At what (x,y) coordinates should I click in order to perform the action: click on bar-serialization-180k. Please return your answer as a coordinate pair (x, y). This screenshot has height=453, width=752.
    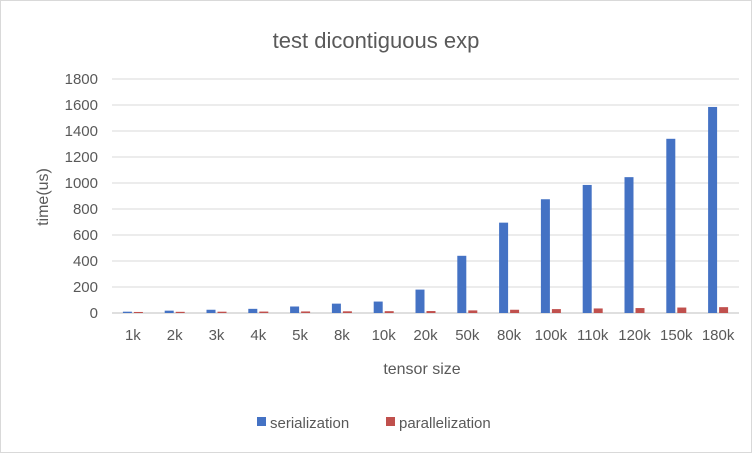
    Looking at the image, I should click on (713, 209).